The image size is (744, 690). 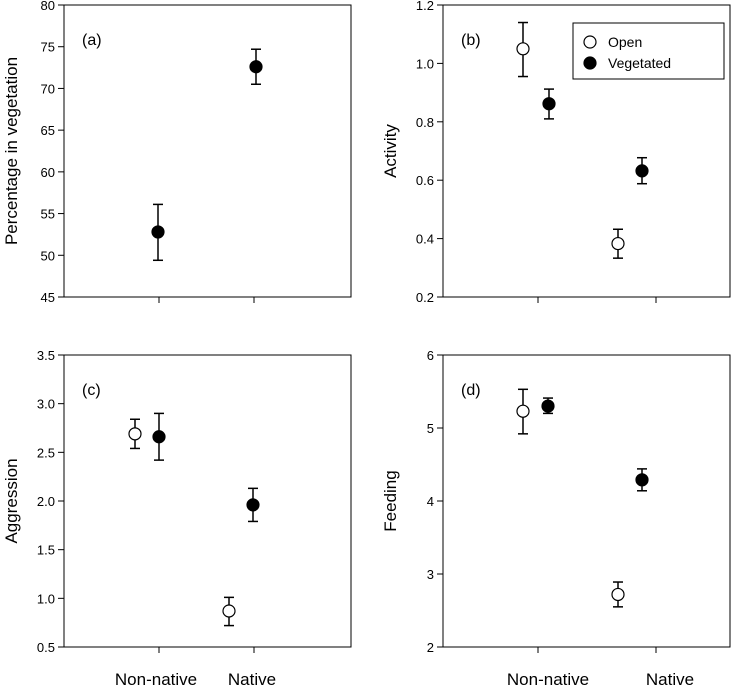 I want to click on legend: Open Vegetated, so click(x=648, y=51).